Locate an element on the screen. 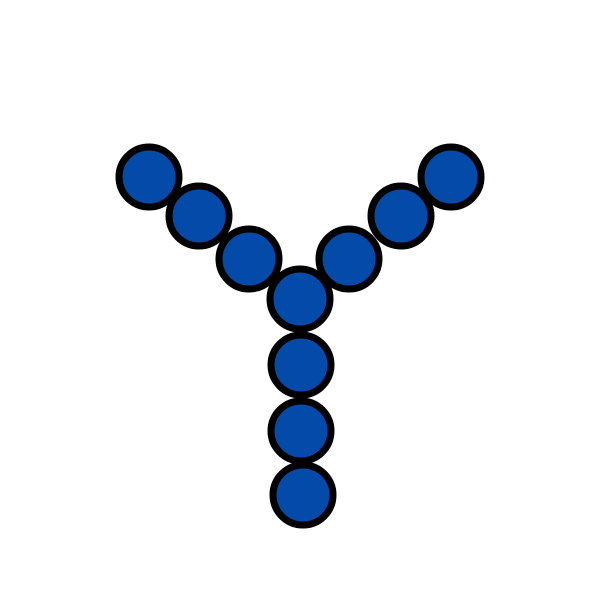  stem is located at coordinates (302, 430).